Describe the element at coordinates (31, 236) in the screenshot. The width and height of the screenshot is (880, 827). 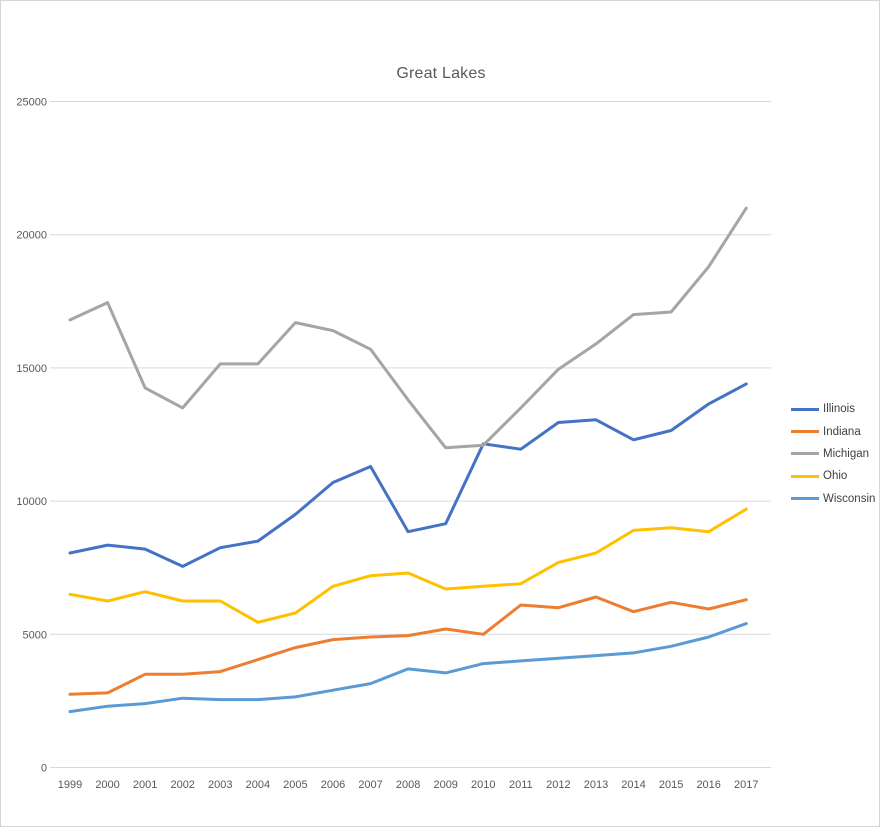
I see `y-tick-label: 20000` at that location.